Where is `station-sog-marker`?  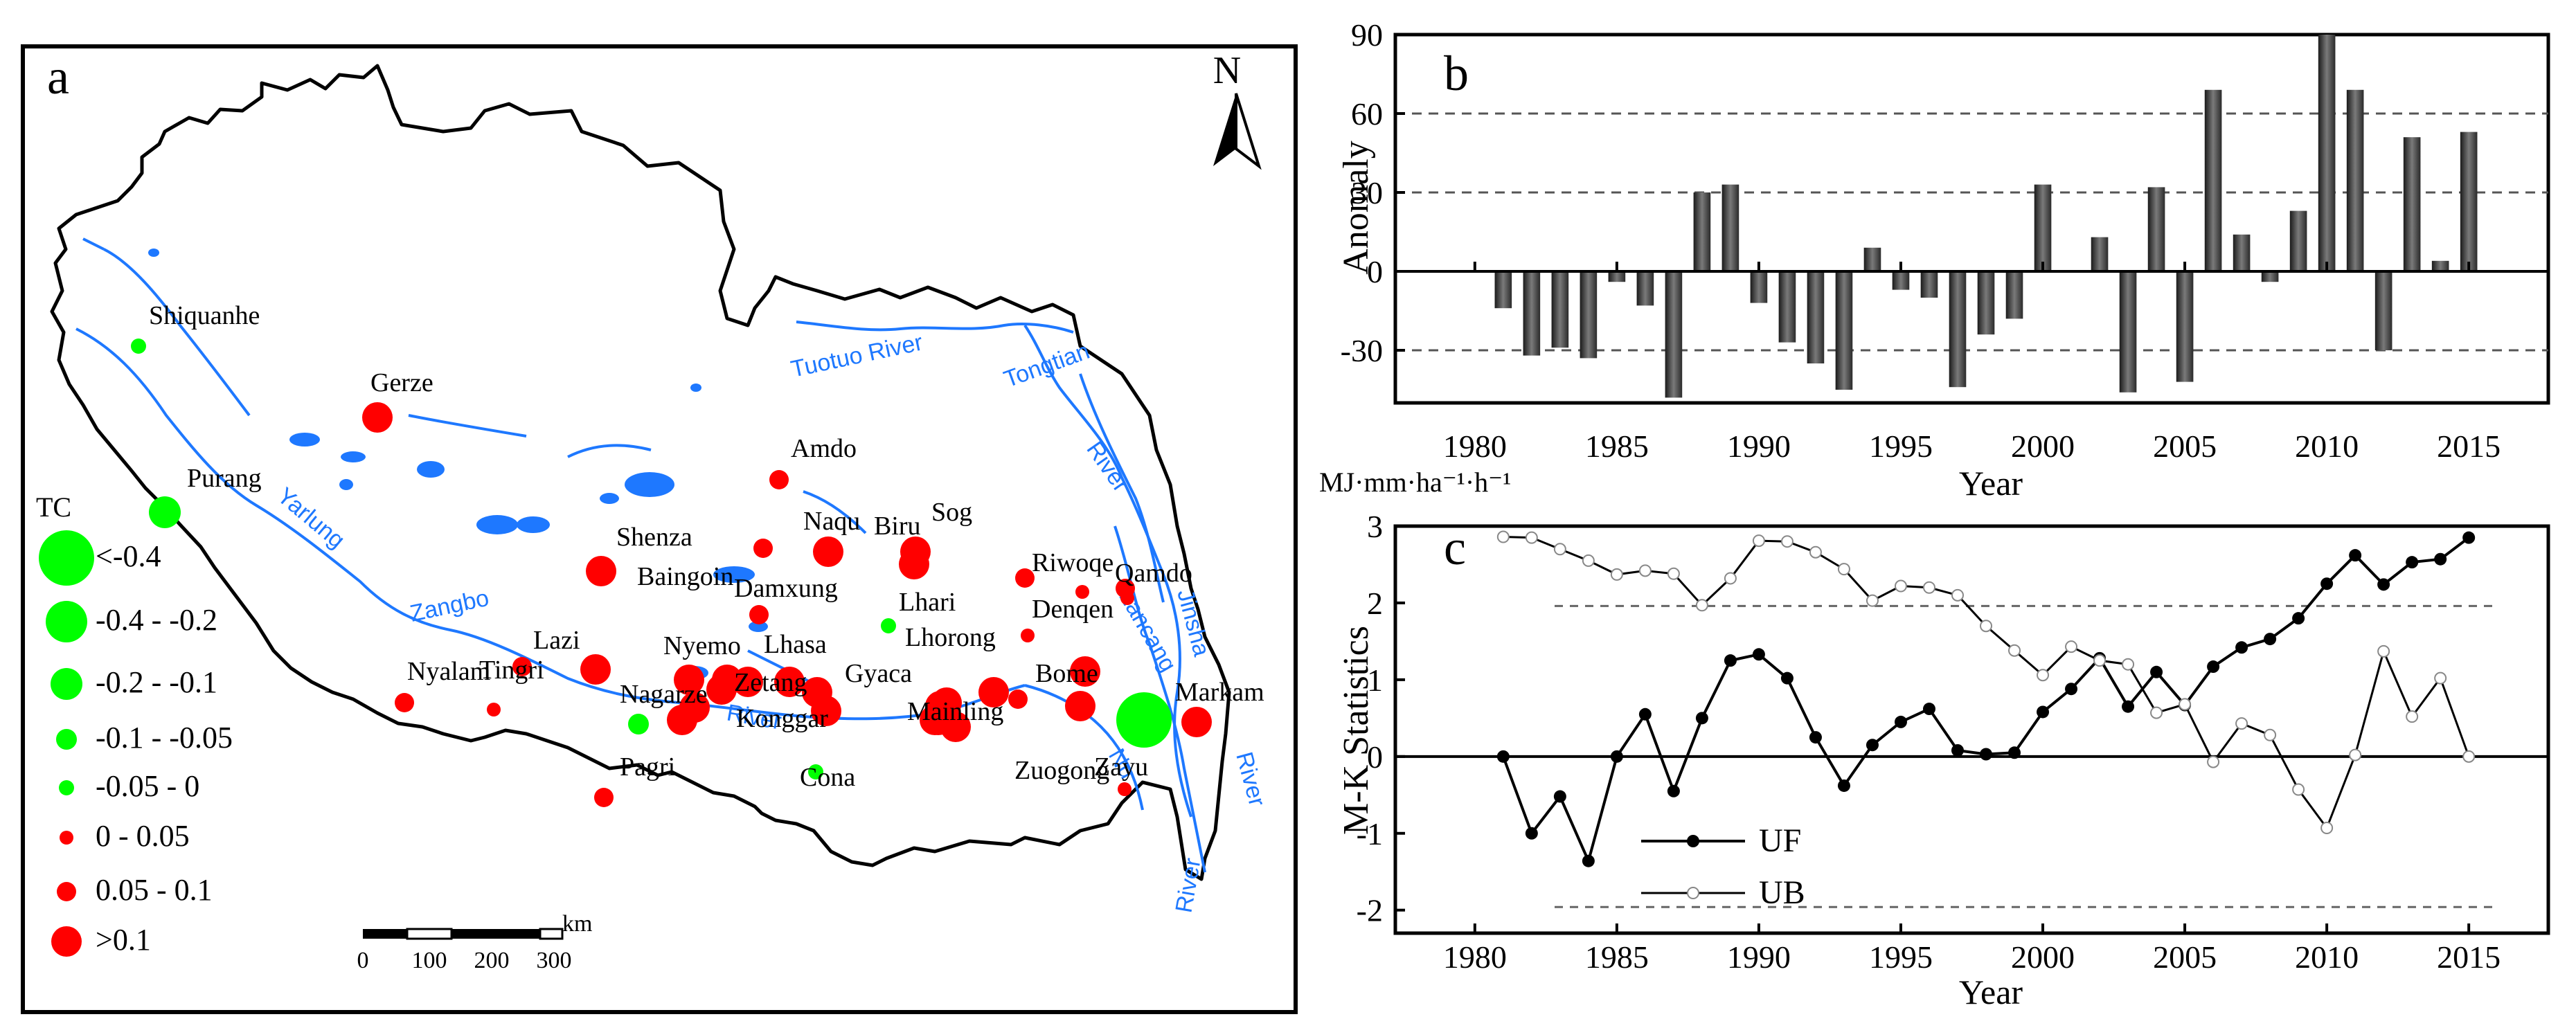
station-sog-marker is located at coordinates (914, 564).